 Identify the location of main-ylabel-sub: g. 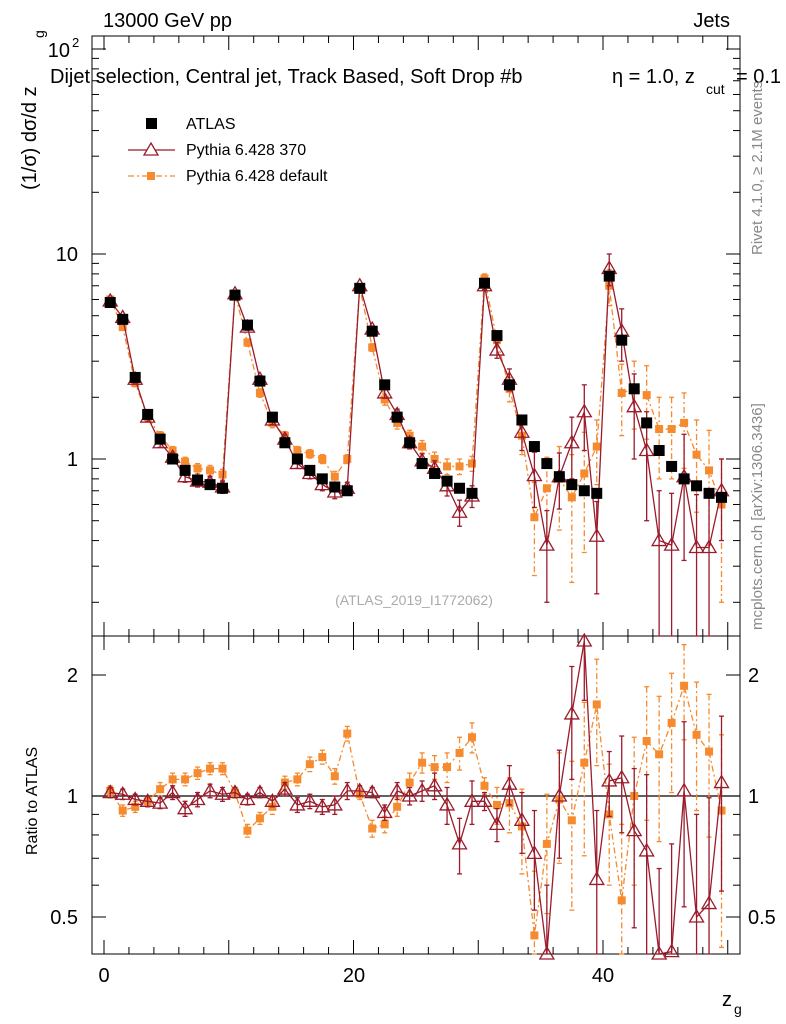
(39, 34).